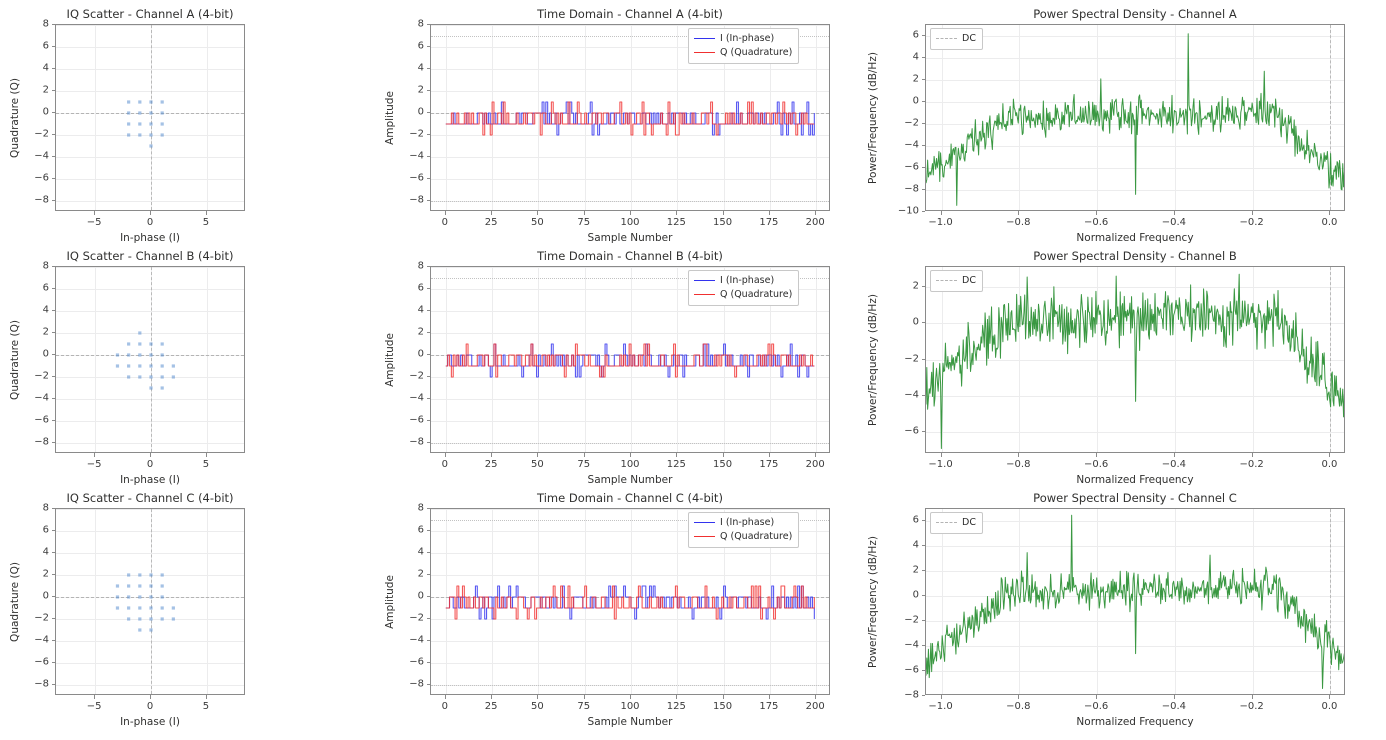 Image resolution: width=1386 pixels, height=740 pixels. What do you see at coordinates (940, 222) in the screenshot?
I see `x-tick-label: −1.0` at bounding box center [940, 222].